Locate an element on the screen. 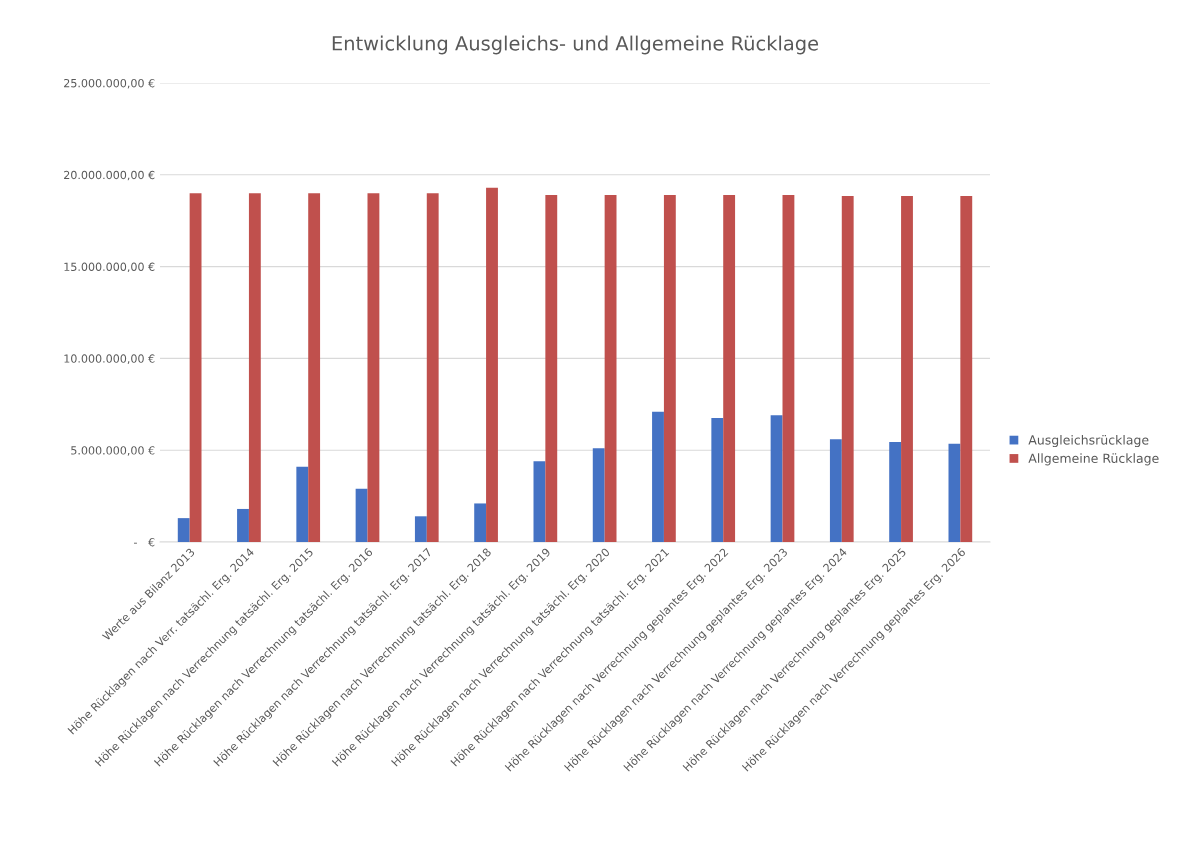 The height and width of the screenshot is (865, 1204). legend-label: Ausgleichsrücklage is located at coordinates (1088, 441).